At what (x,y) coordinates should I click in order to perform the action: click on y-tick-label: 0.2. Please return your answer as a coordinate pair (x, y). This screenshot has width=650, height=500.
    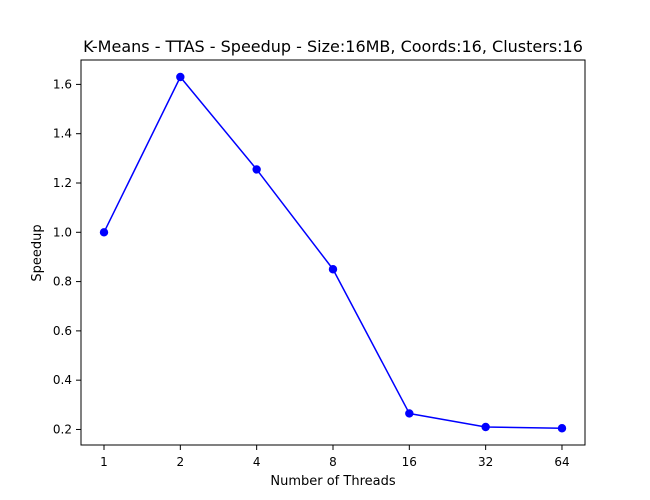
    Looking at the image, I should click on (62, 429).